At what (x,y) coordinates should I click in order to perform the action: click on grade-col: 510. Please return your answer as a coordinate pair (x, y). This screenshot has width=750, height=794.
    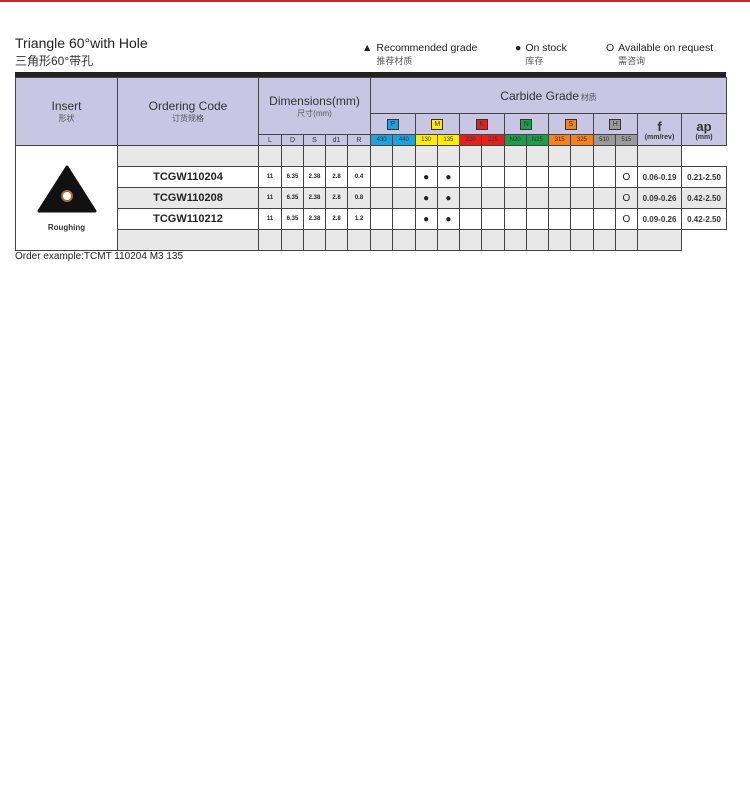
    Looking at the image, I should click on (604, 140).